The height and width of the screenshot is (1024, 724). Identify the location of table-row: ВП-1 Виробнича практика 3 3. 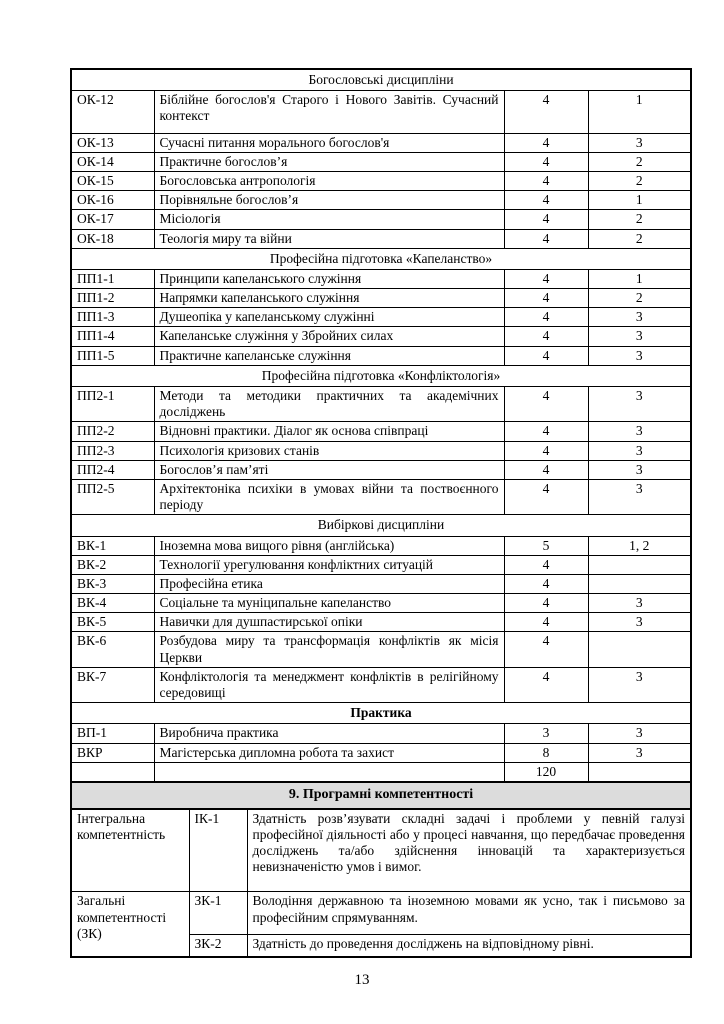
(381, 733).